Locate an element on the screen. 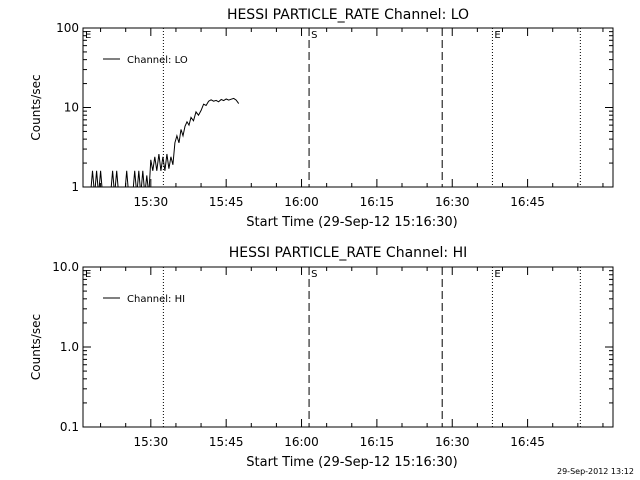  chart-title: HESSI PARTICLE_RATE Channel: HI is located at coordinates (348, 253).